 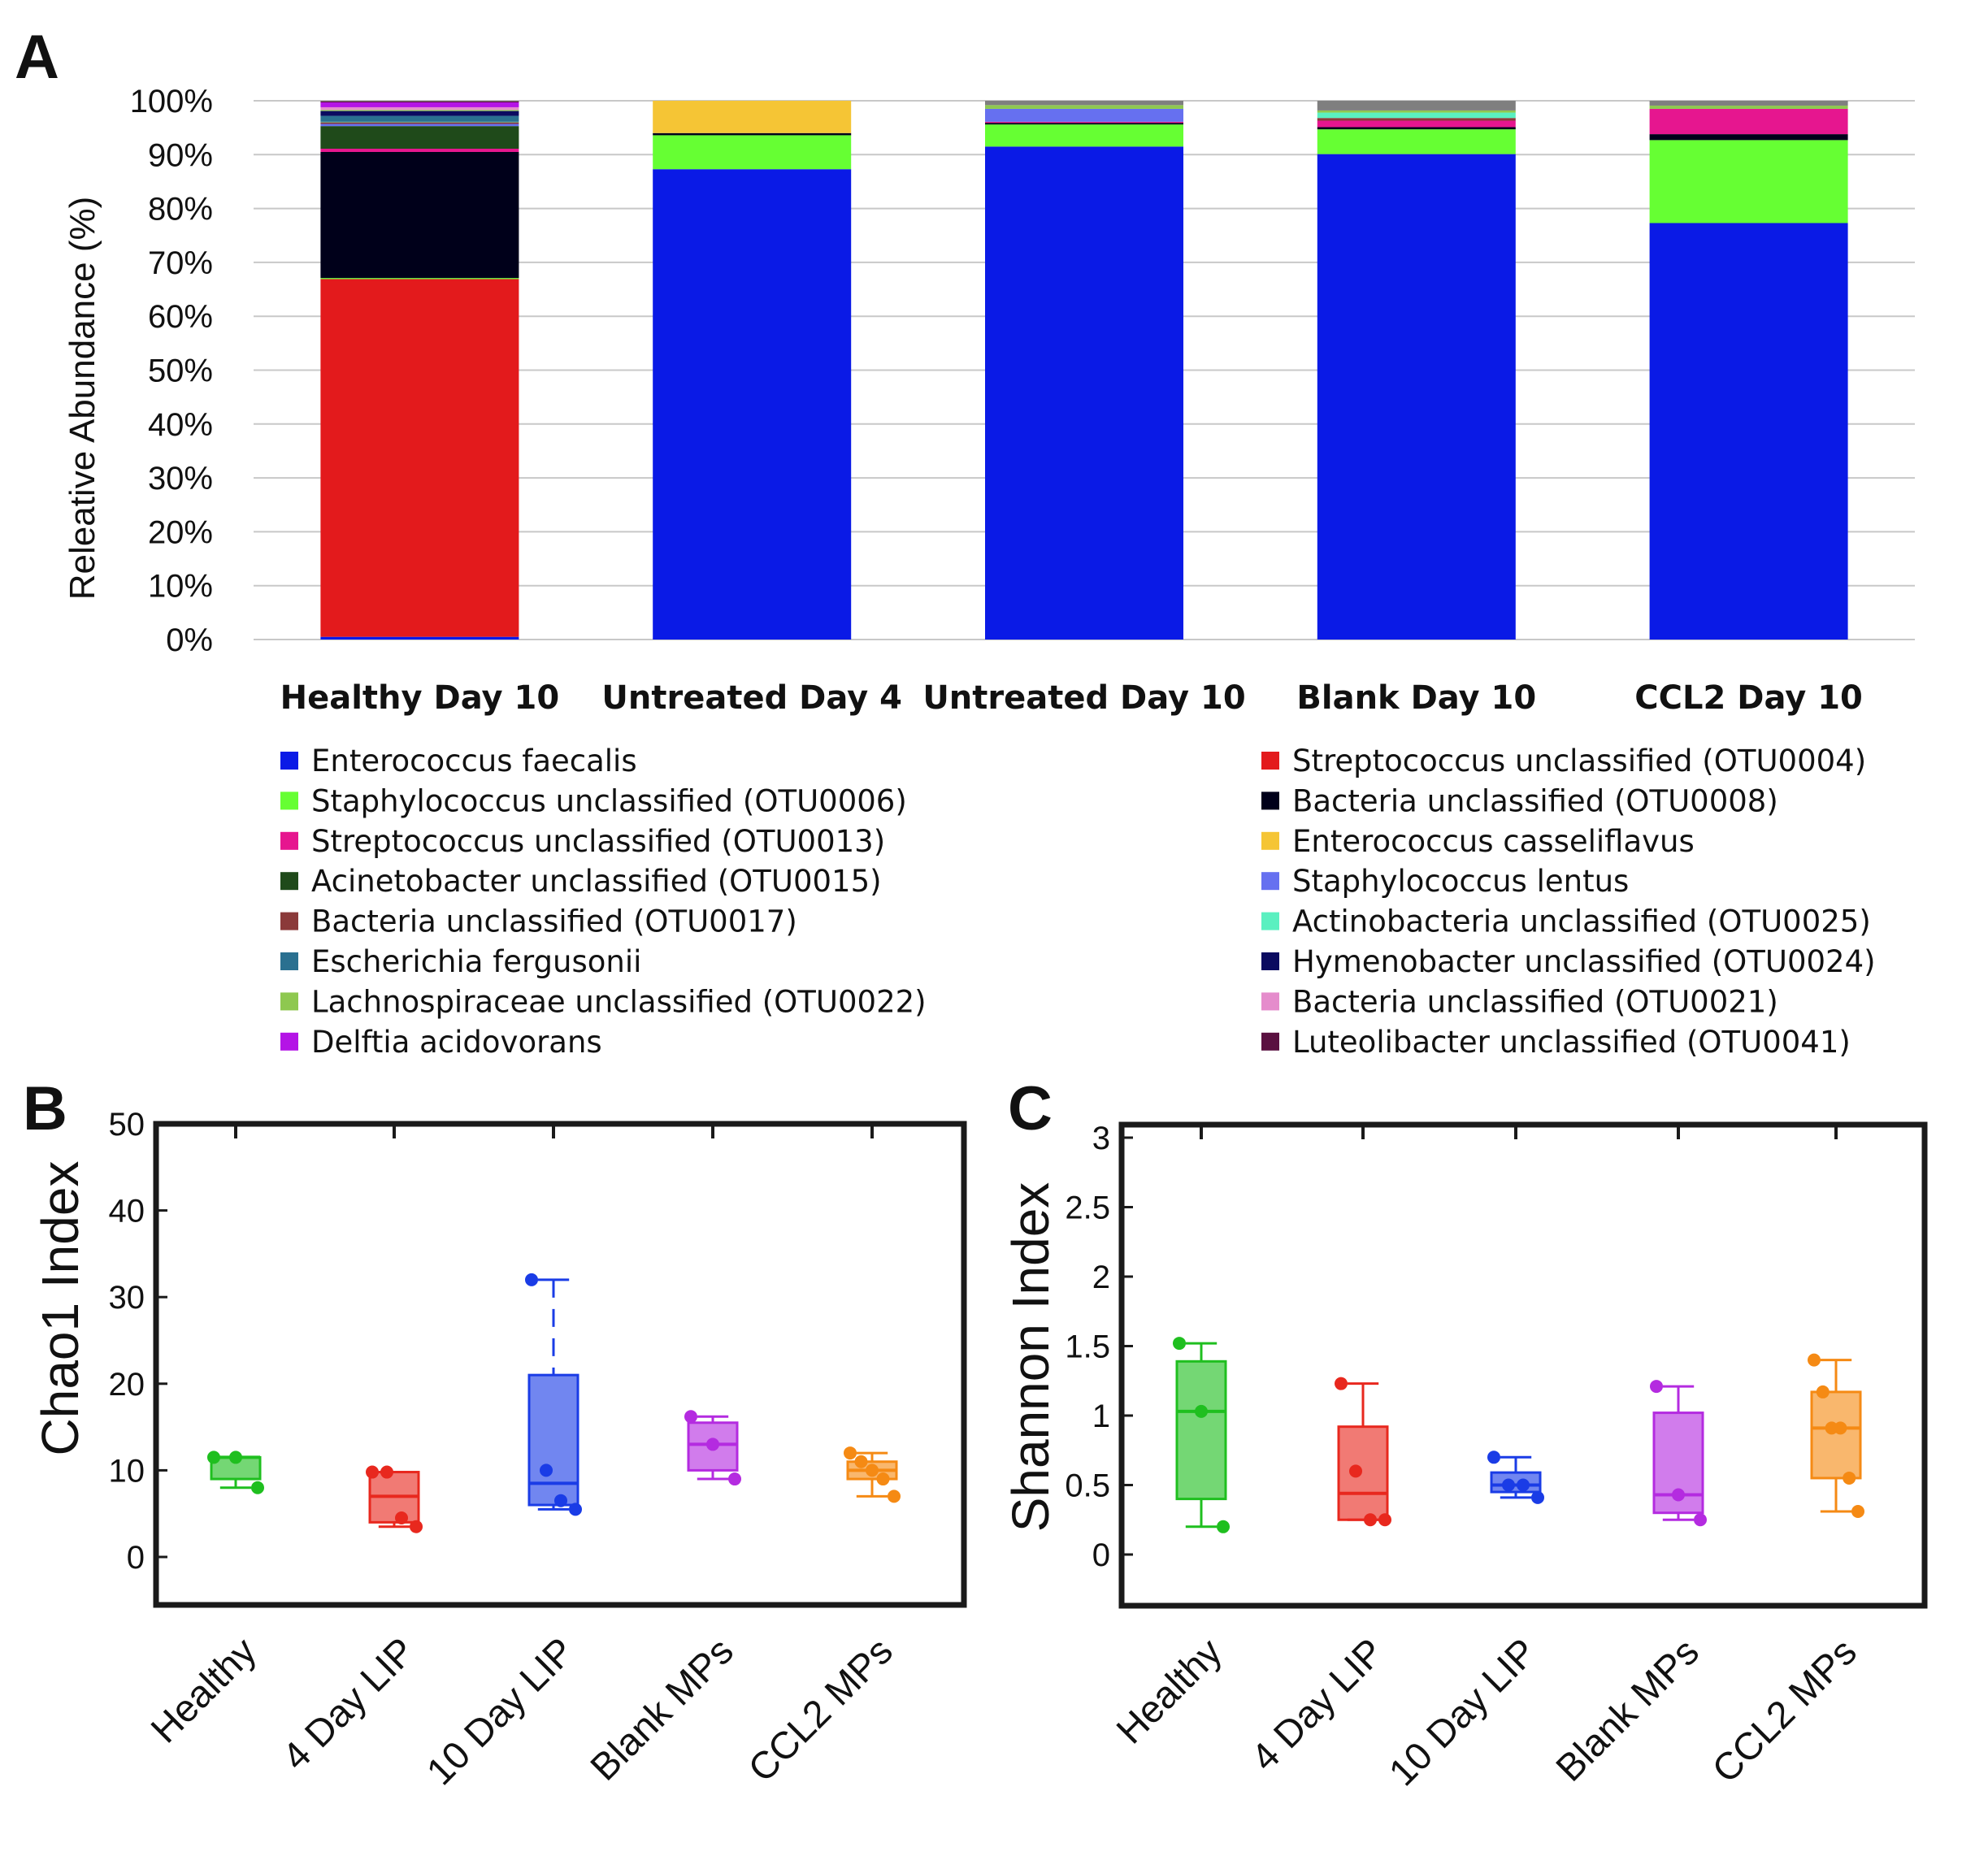 I want to click on y-ticks-a: 0% 10% 20% 30% 40% 50% 60% 70% 80% 90% 100%, so click(x=171, y=371).